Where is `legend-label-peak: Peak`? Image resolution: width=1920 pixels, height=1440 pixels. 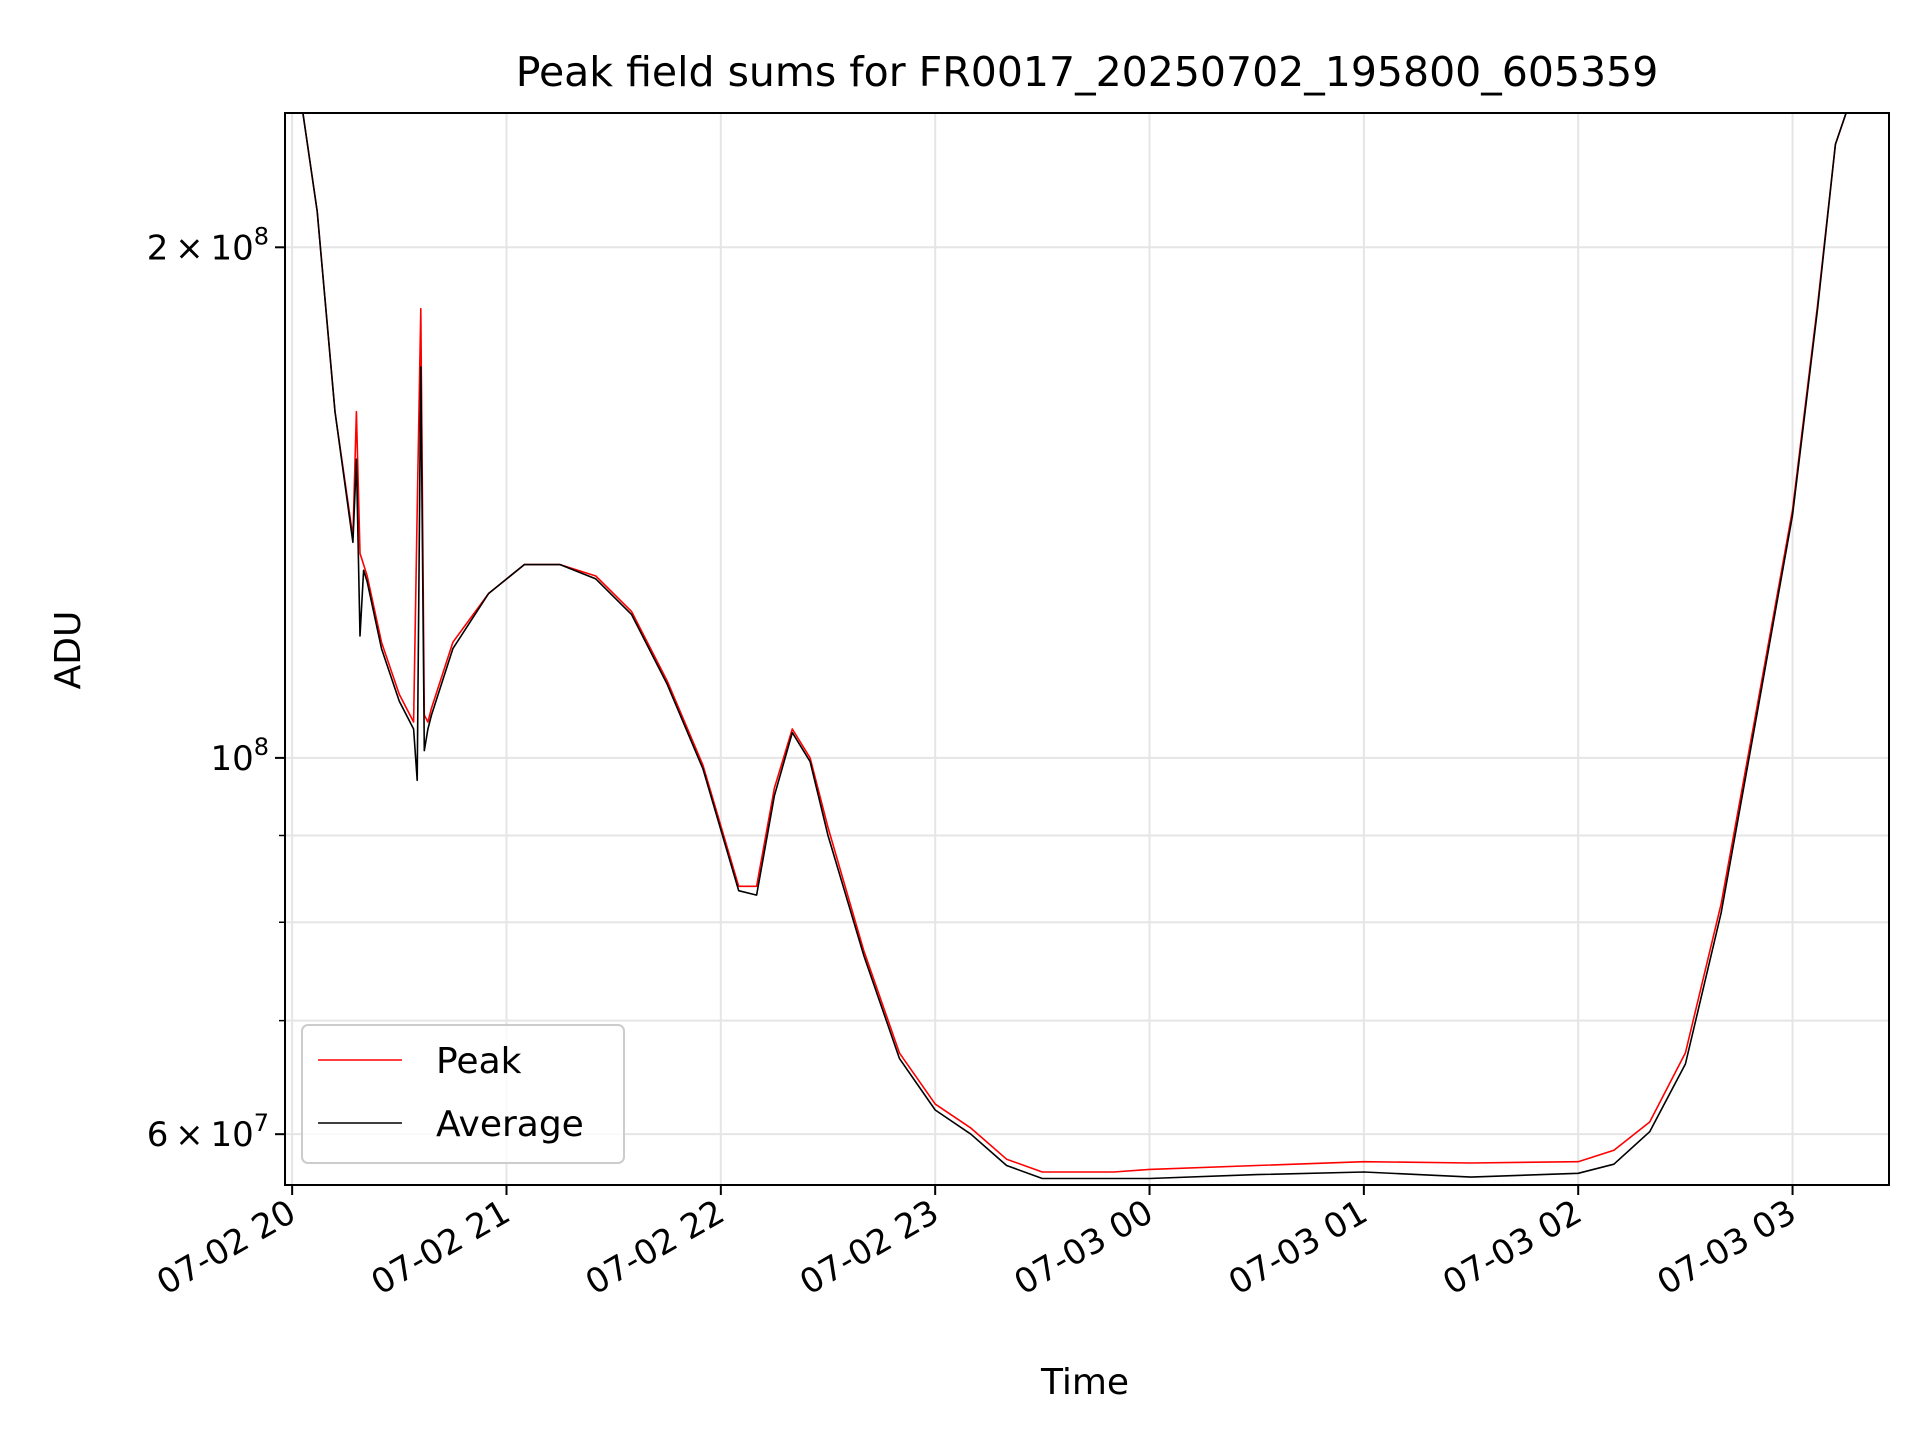 legend-label-peak: Peak is located at coordinates (479, 1061).